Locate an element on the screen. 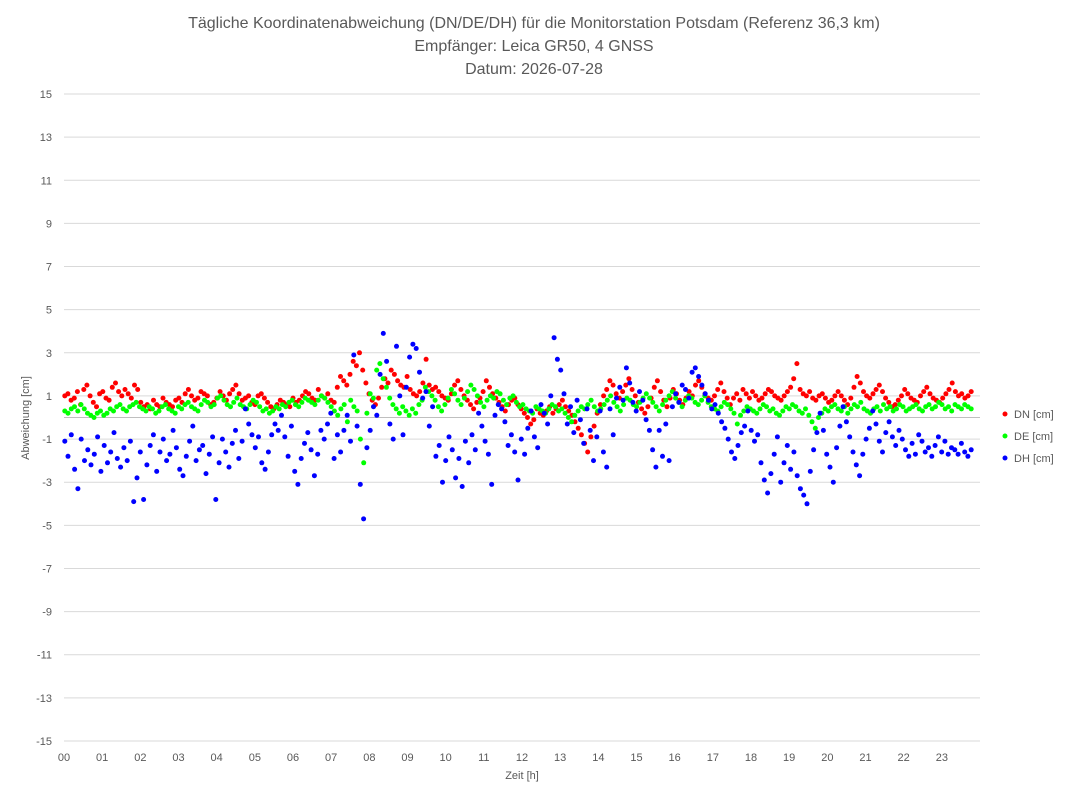  legend-label: DE [cm] is located at coordinates (1033, 437).